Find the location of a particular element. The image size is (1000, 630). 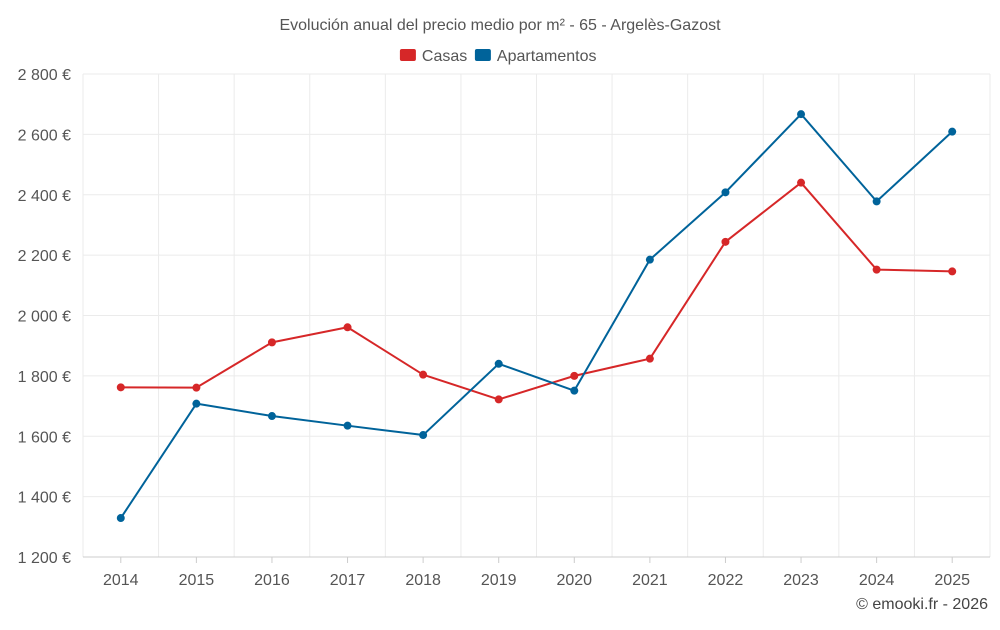

legend-item-apartamentos: Apartamentos is located at coordinates (535, 56).